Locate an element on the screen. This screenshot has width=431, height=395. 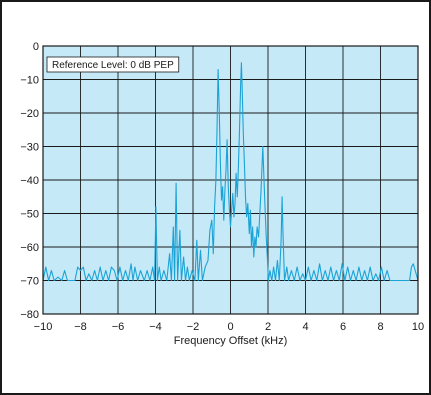
y-tick-label: −10 is located at coordinates (29, 81).